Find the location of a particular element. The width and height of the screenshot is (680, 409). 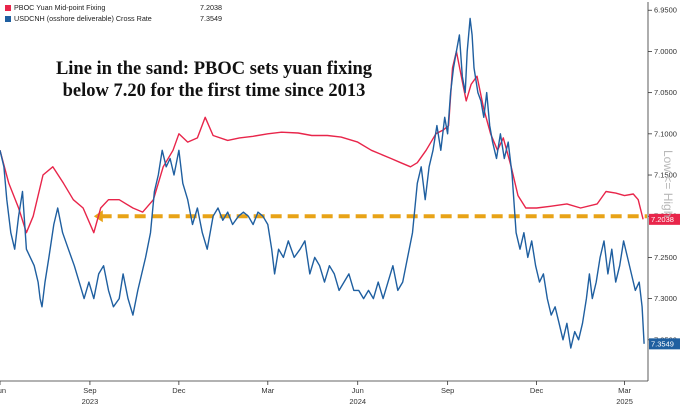

y-tick-label: 7.0000 is located at coordinates (665, 51).